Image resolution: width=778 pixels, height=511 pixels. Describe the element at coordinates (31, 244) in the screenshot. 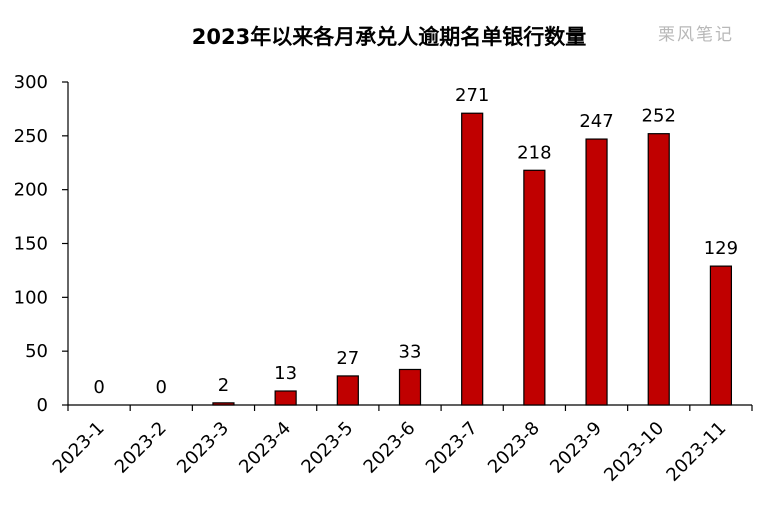

I see `y-tick-label: 150` at that location.